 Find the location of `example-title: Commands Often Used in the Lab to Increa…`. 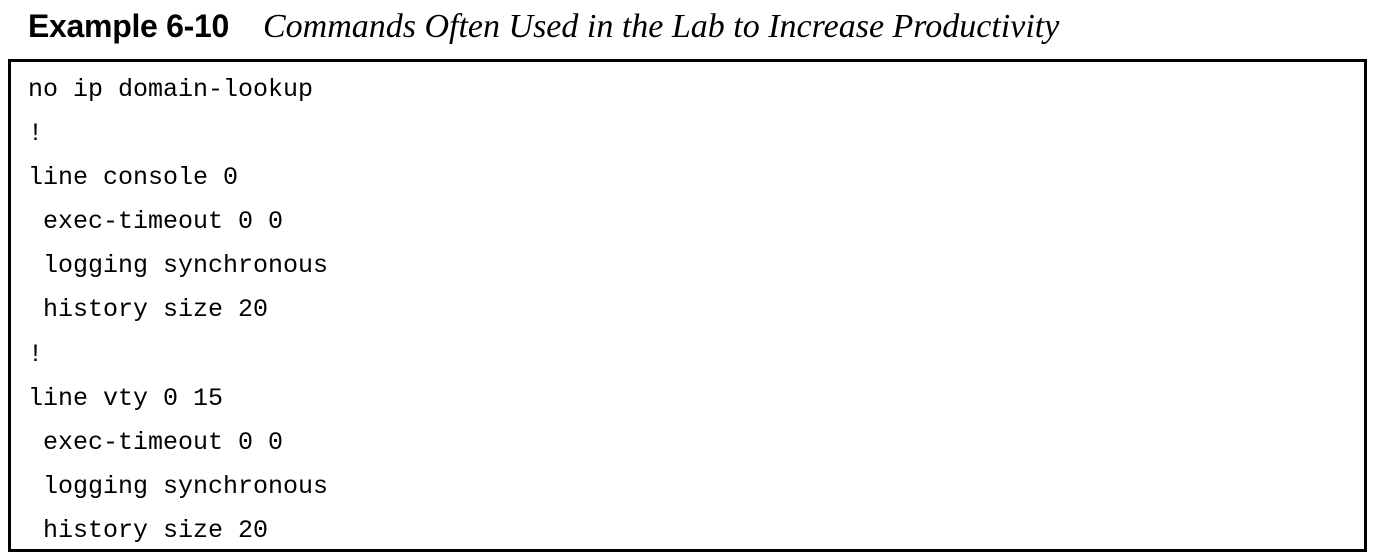

example-title: Commands Often Used in the Lab to Increa… is located at coordinates (661, 26).